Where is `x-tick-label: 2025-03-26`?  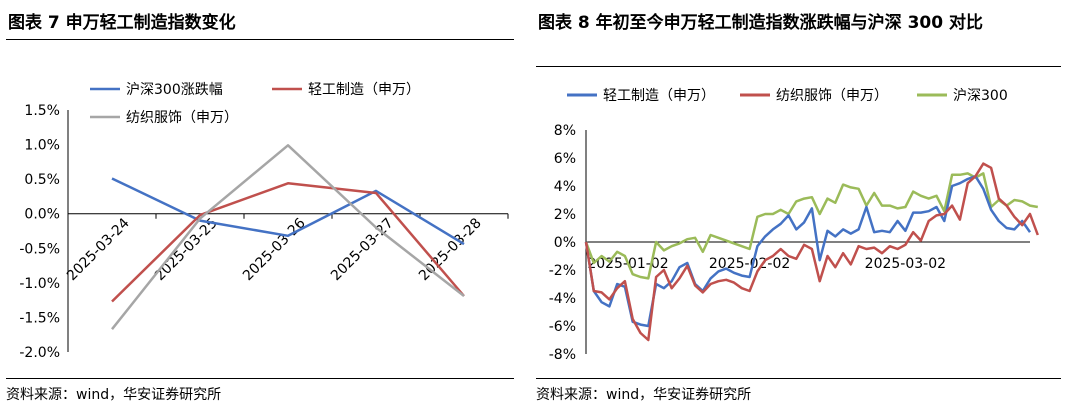 x-tick-label: 2025-03-26 is located at coordinates (274, 249).